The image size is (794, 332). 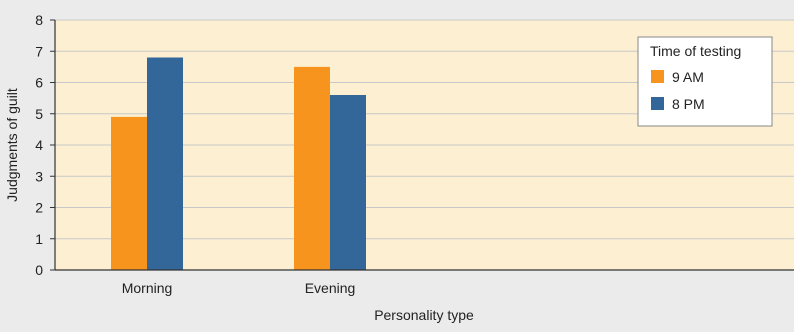 What do you see at coordinates (39, 145) in the screenshot?
I see `y-tick-label-4: 4` at bounding box center [39, 145].